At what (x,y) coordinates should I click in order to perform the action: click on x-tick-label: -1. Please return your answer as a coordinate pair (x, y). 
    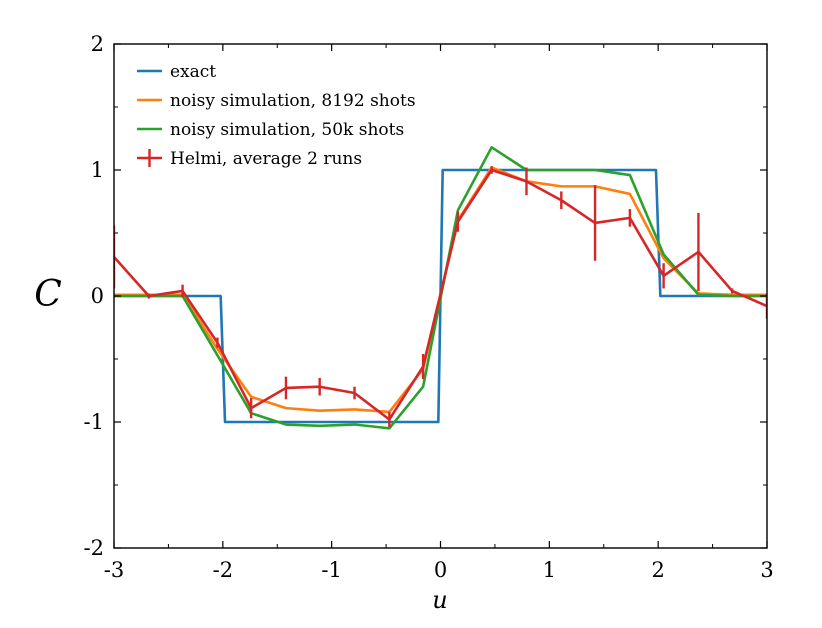
    Looking at the image, I should click on (331, 570).